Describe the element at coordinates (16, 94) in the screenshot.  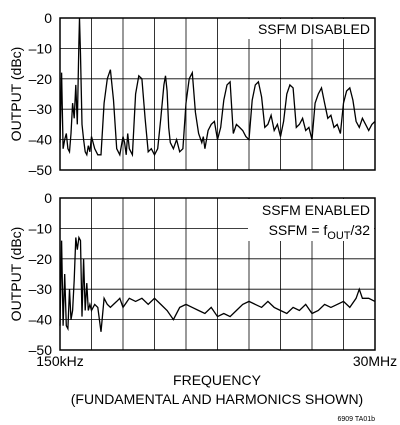
I see `top-y-axis-label: OUTPUT (dBc)` at that location.